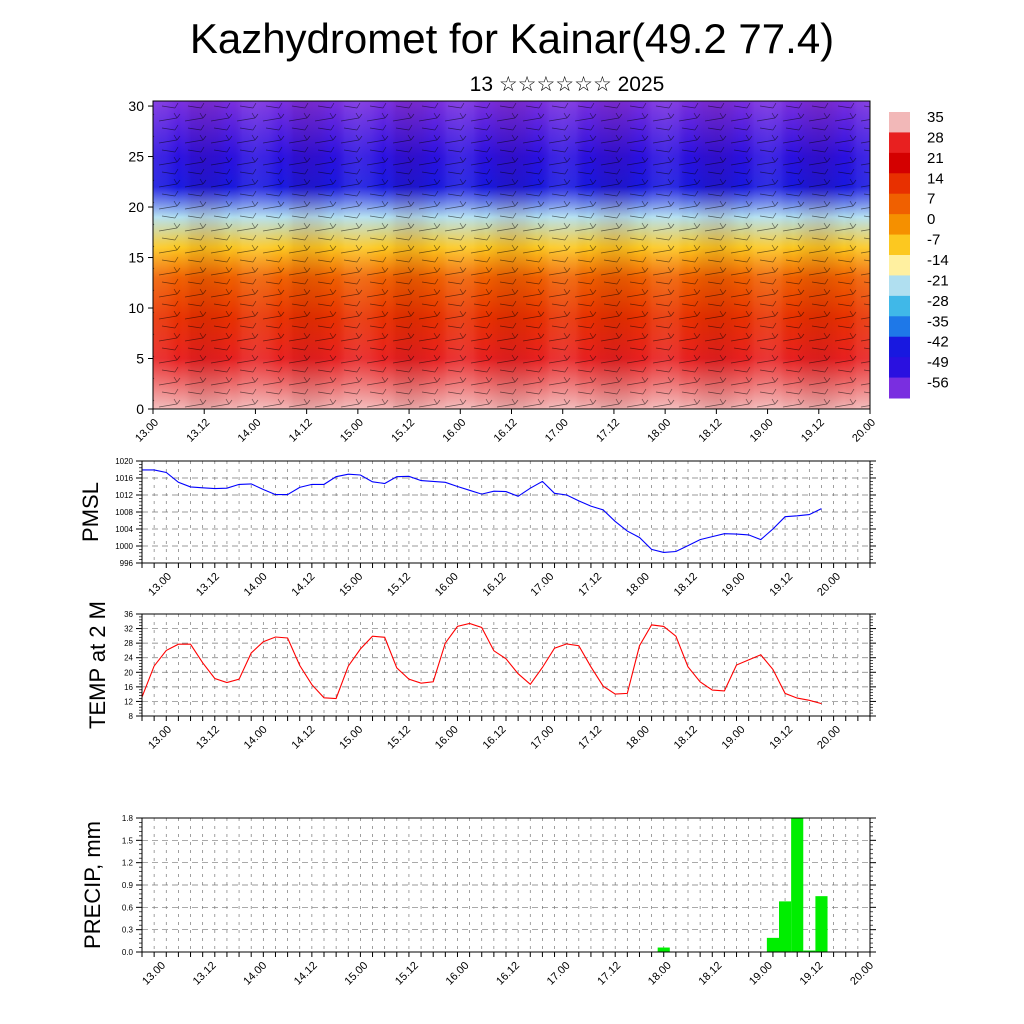 This screenshot has height=1024, width=1024. Describe the element at coordinates (128, 672) in the screenshot. I see `y-tick-label: 20` at that location.